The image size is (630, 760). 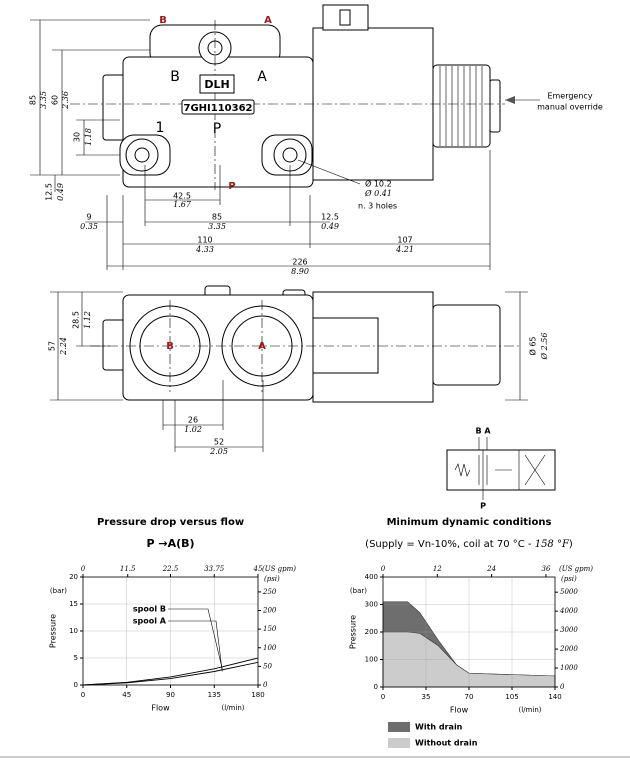 I want to click on y-tick-label: 100, so click(x=371, y=660).